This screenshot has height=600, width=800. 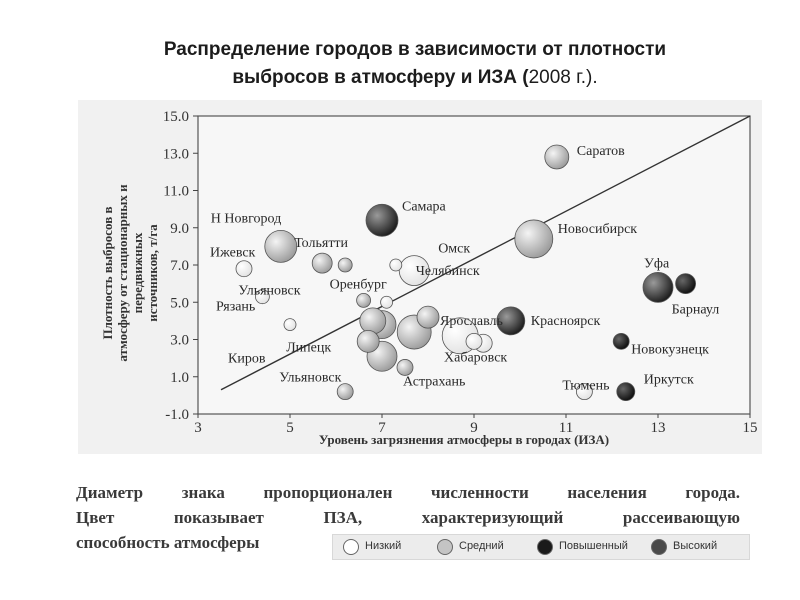 I want to click on legend-swatch-elevated, so click(x=545, y=547).